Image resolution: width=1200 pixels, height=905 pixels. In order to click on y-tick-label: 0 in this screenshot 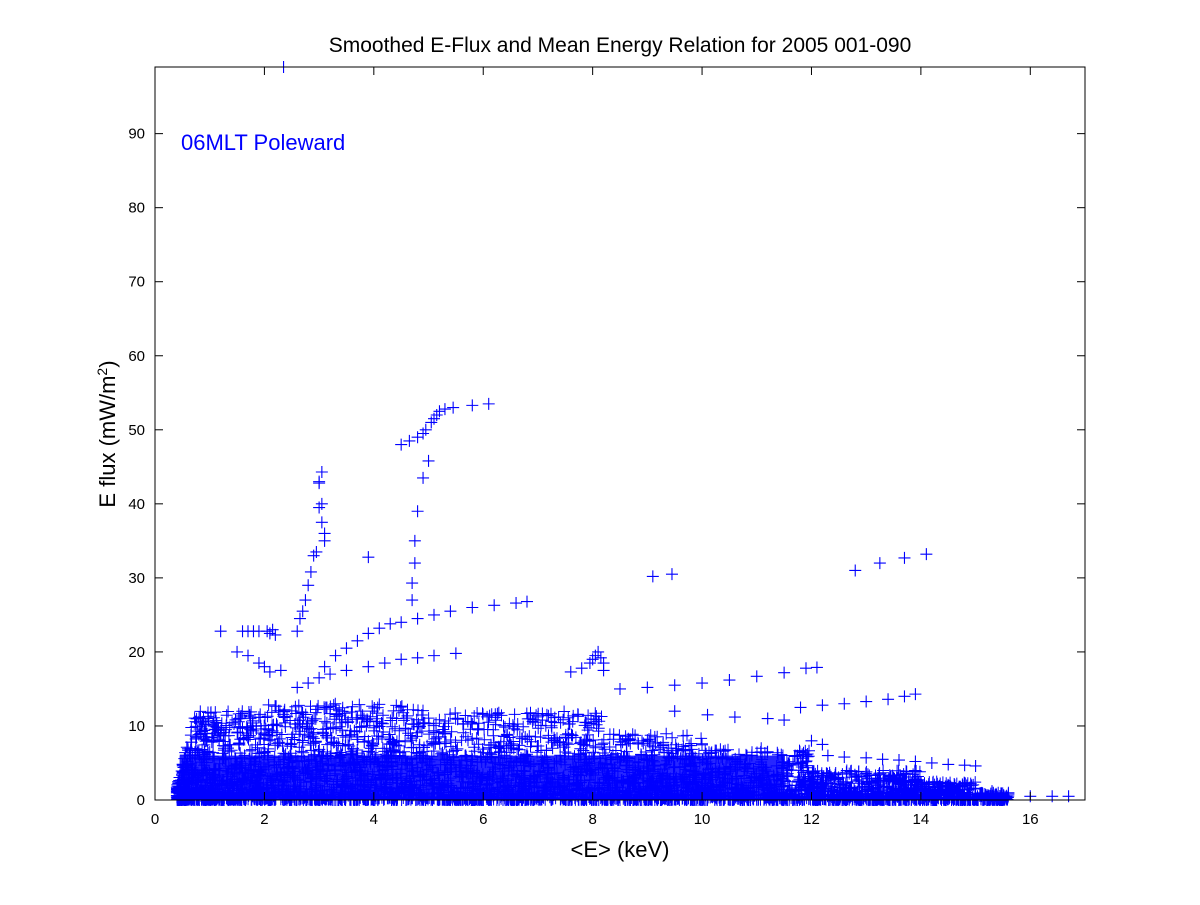, I will do `click(141, 800)`.